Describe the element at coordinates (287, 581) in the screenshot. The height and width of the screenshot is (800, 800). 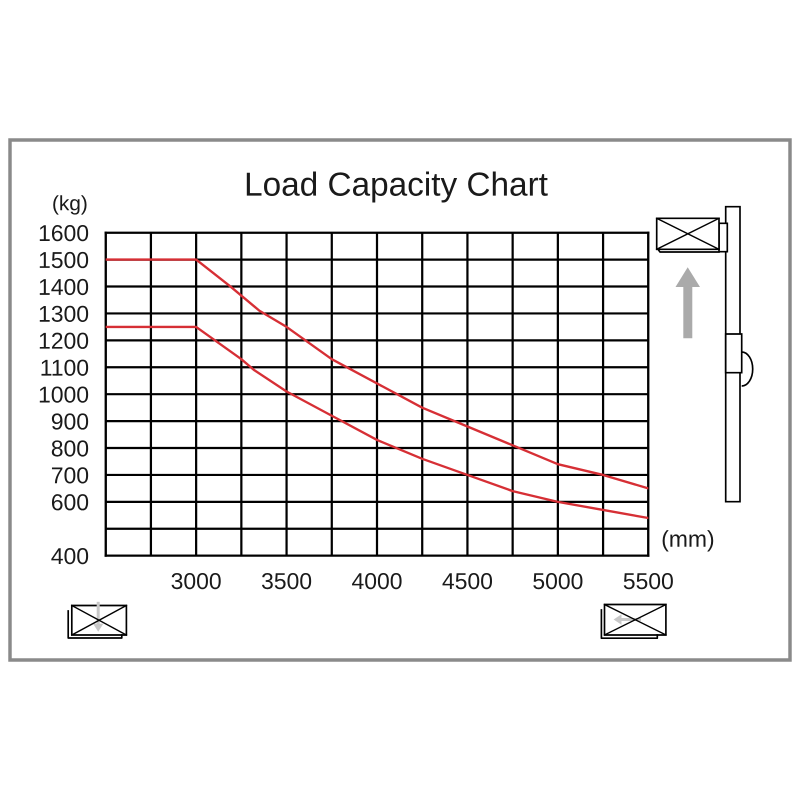
I see `x-tick-label: 3500` at that location.